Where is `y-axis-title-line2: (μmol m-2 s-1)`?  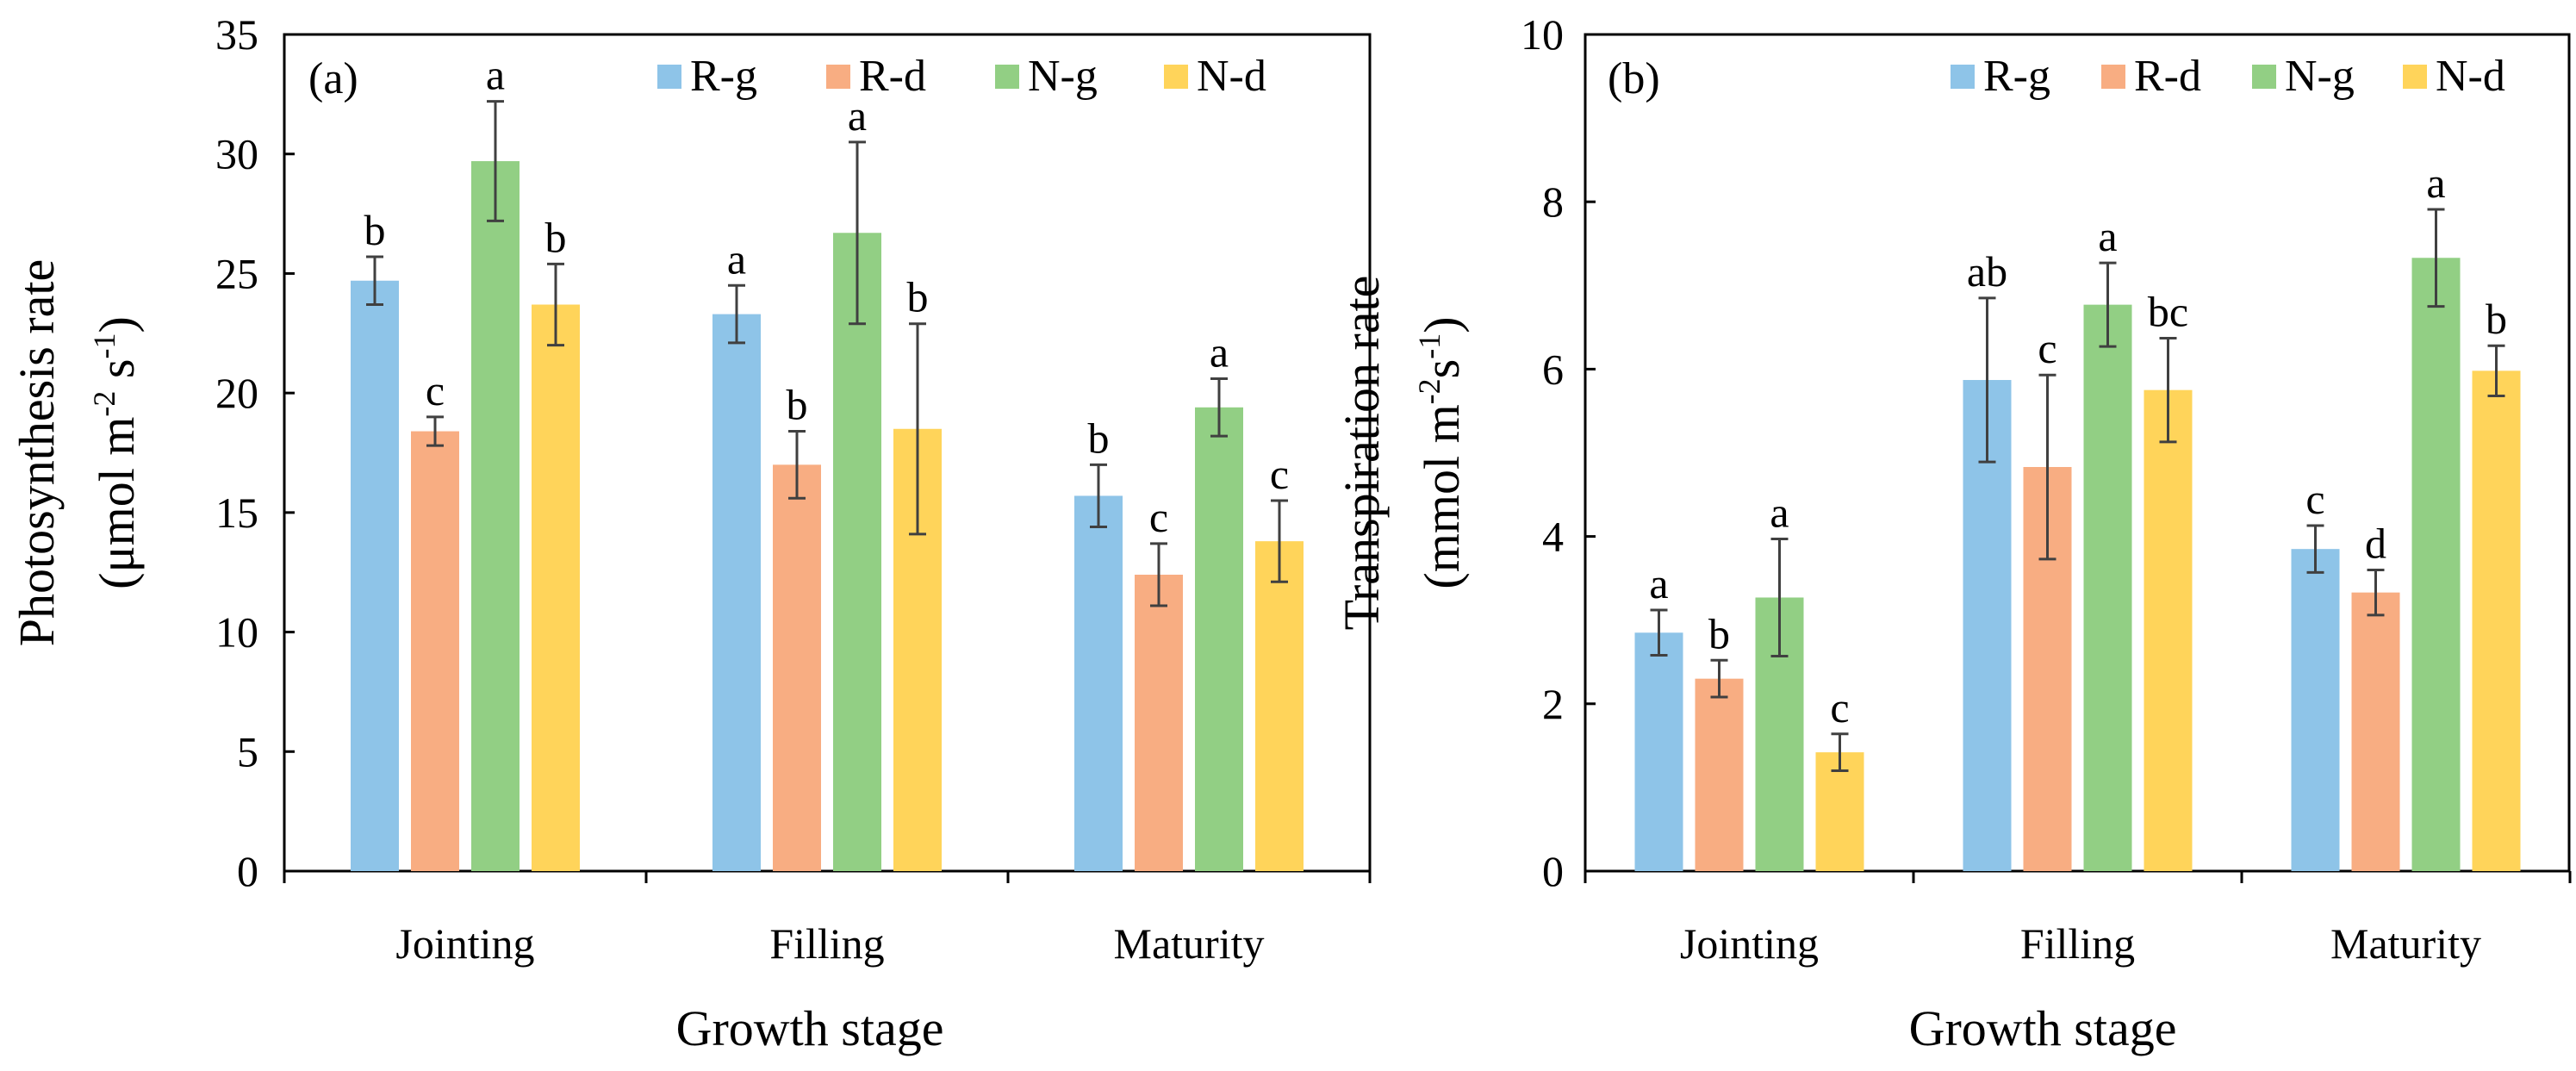
y-axis-title-line2: (μmol m-2 s-1) is located at coordinates (116, 453).